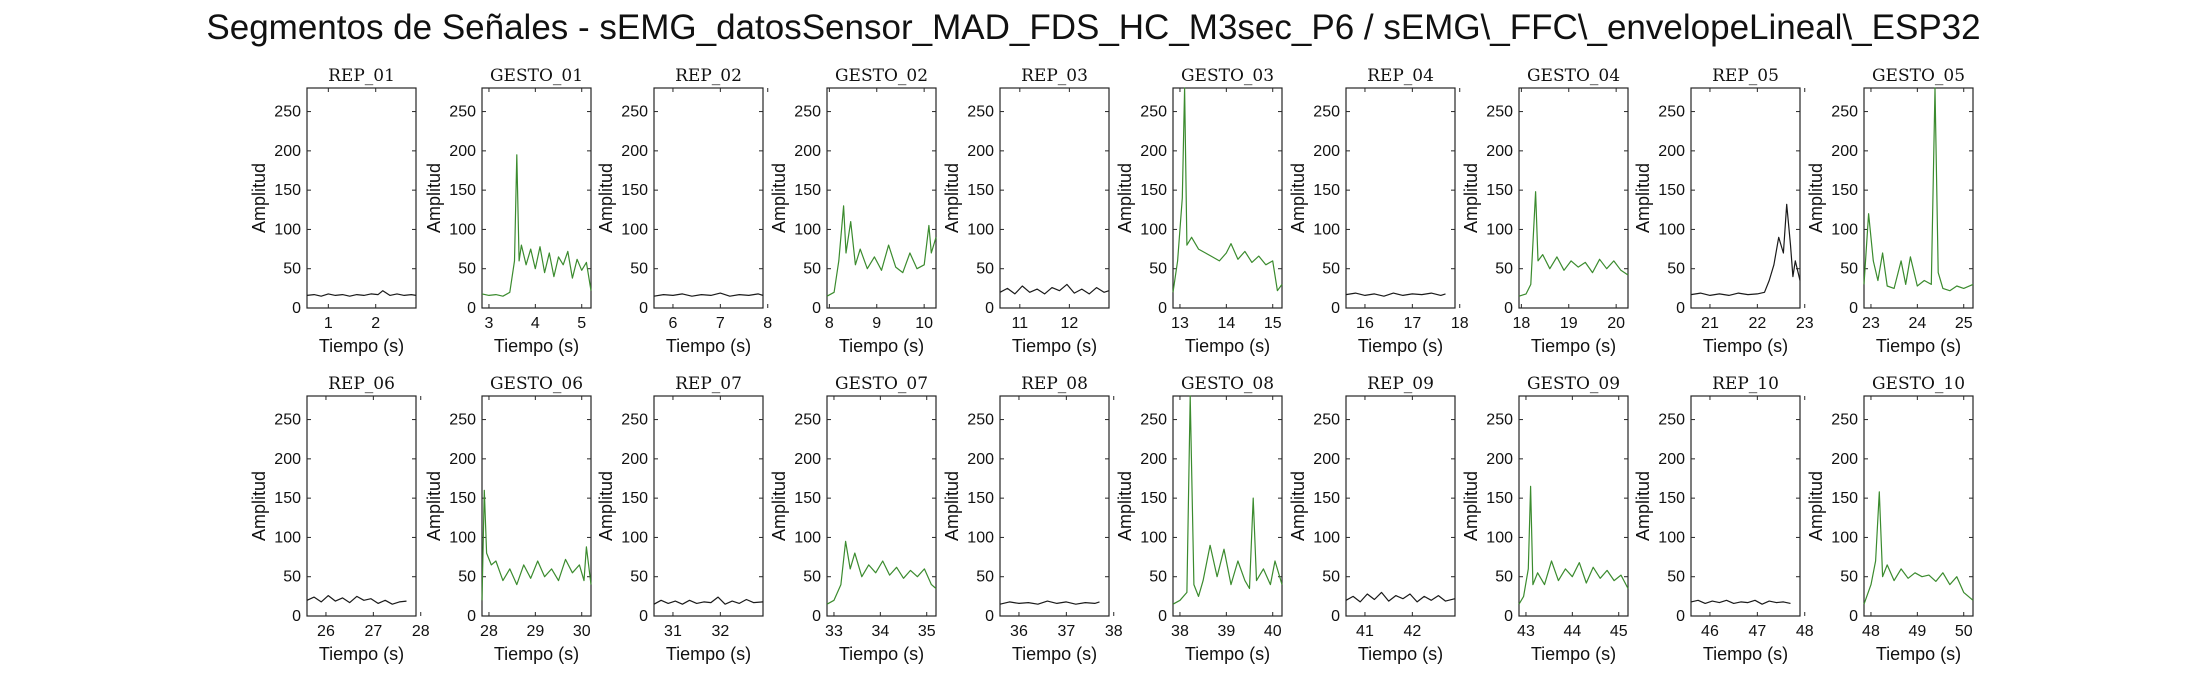  What do you see at coordinates (1054, 384) in the screenshot?
I see `subplot-title: REP_08` at bounding box center [1054, 384].